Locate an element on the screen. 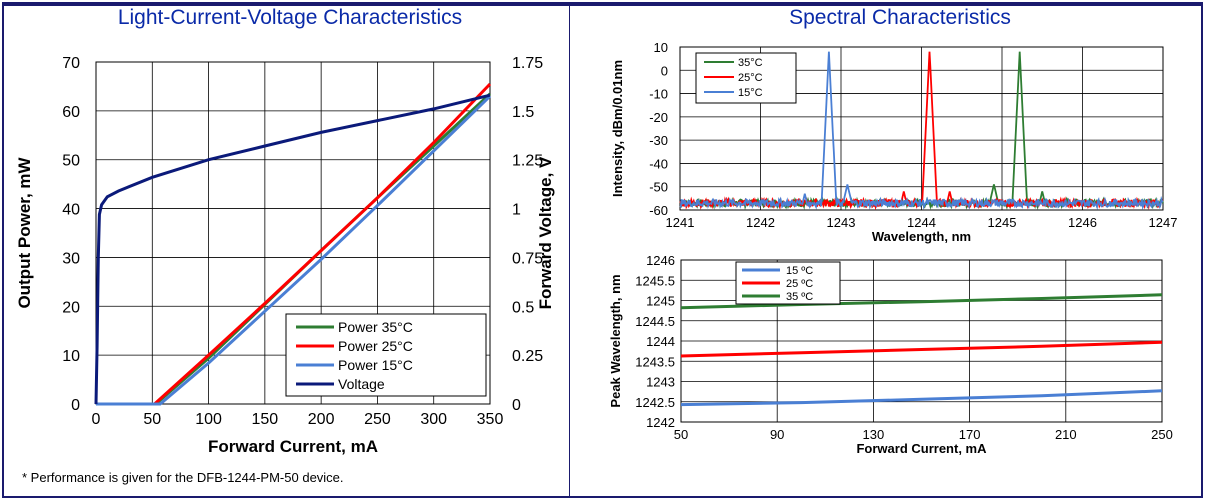 This screenshot has height=502, width=1207. y-tick-label: -50 is located at coordinates (658, 187).